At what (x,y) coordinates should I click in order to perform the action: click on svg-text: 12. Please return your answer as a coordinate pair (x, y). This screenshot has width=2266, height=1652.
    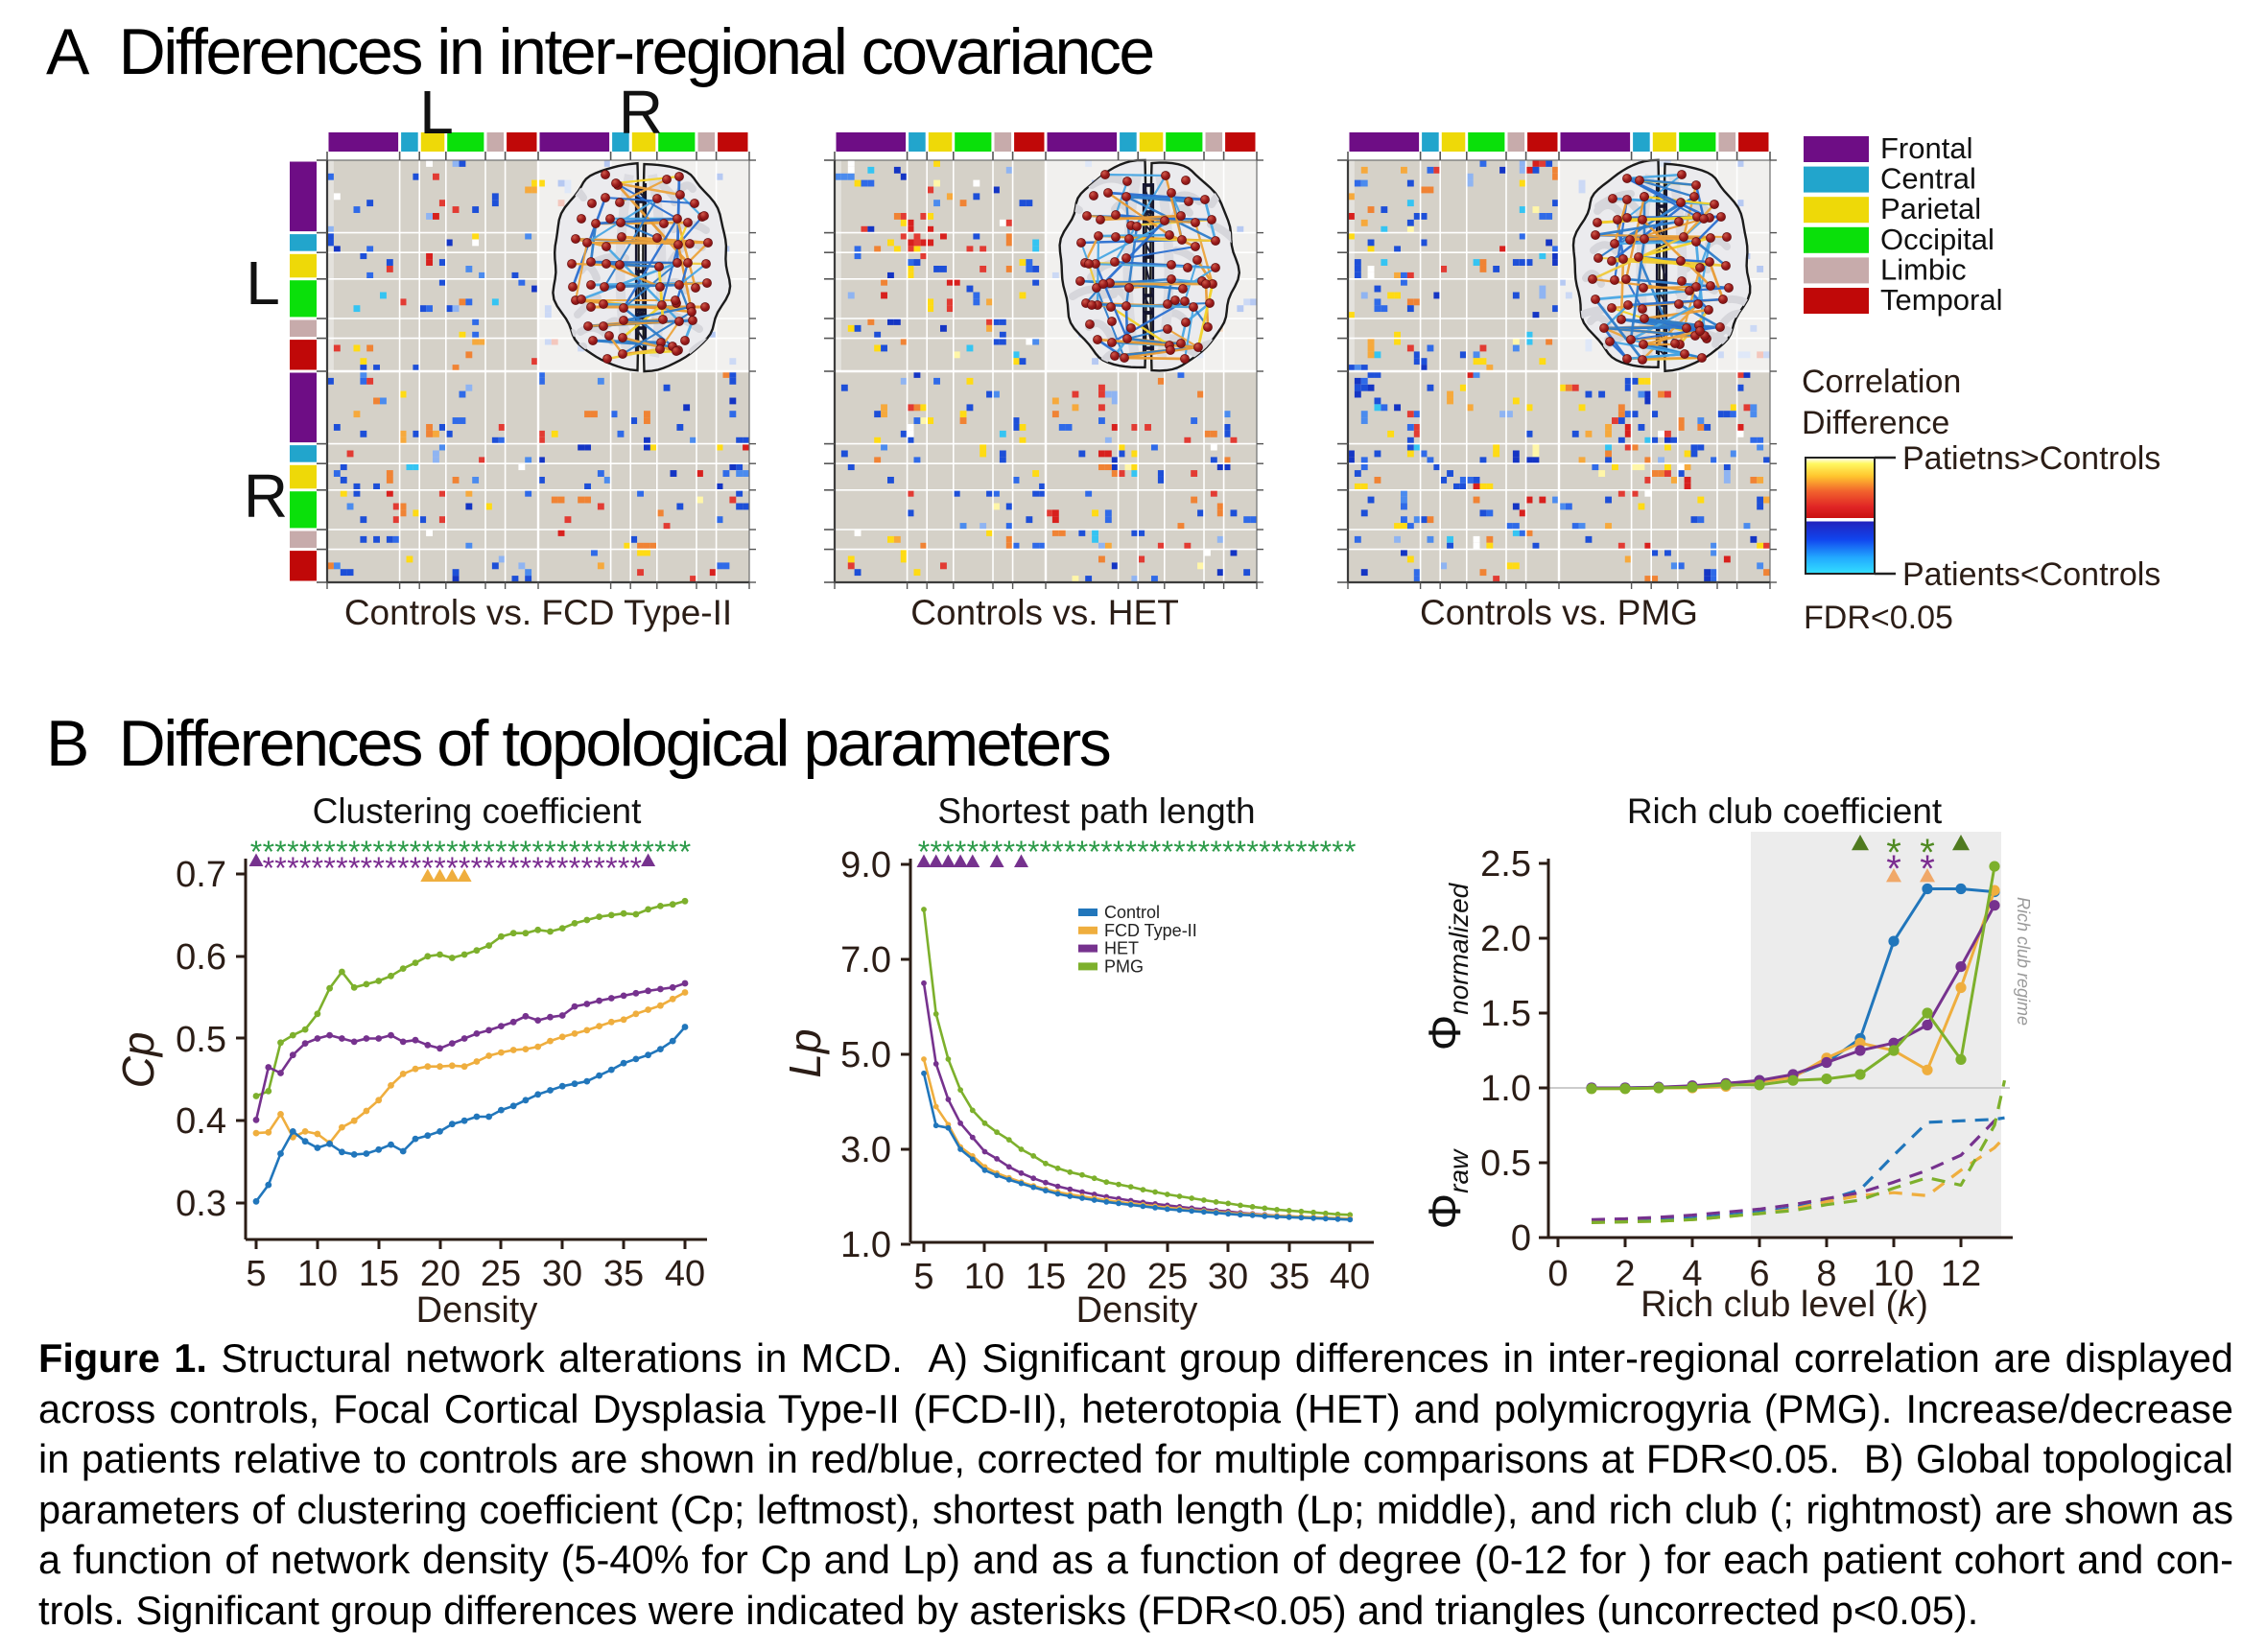
    Looking at the image, I should click on (1961, 1274).